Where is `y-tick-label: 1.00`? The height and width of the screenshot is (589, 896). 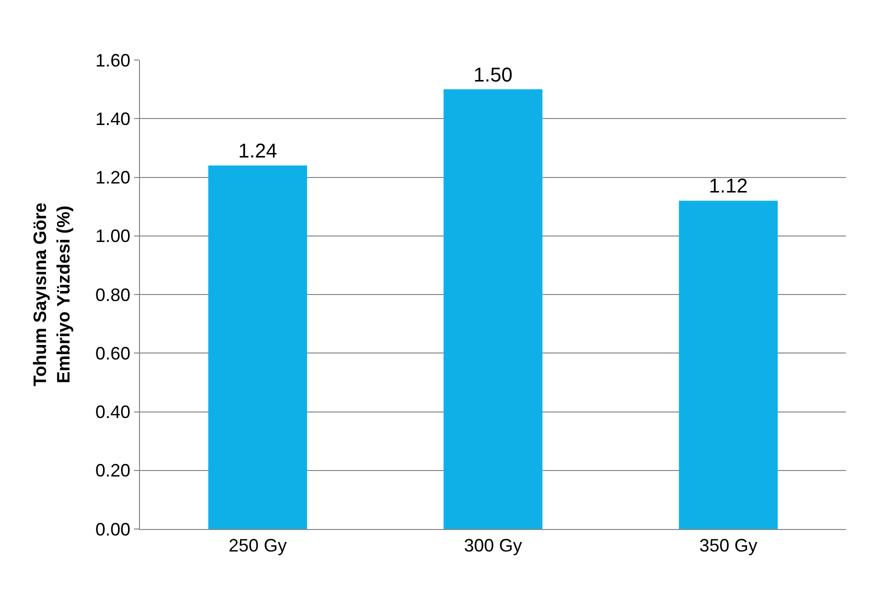
y-tick-label: 1.00 is located at coordinates (112, 236).